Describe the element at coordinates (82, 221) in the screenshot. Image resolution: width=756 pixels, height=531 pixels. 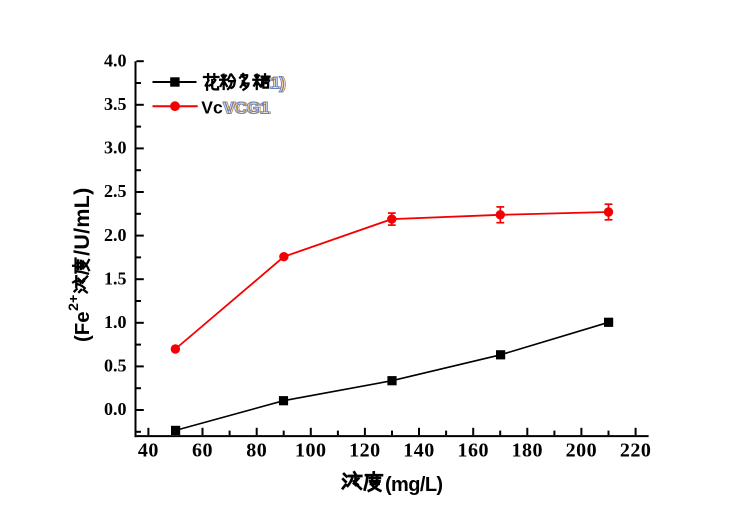
I see `svg-text: /U/mL)` at that location.